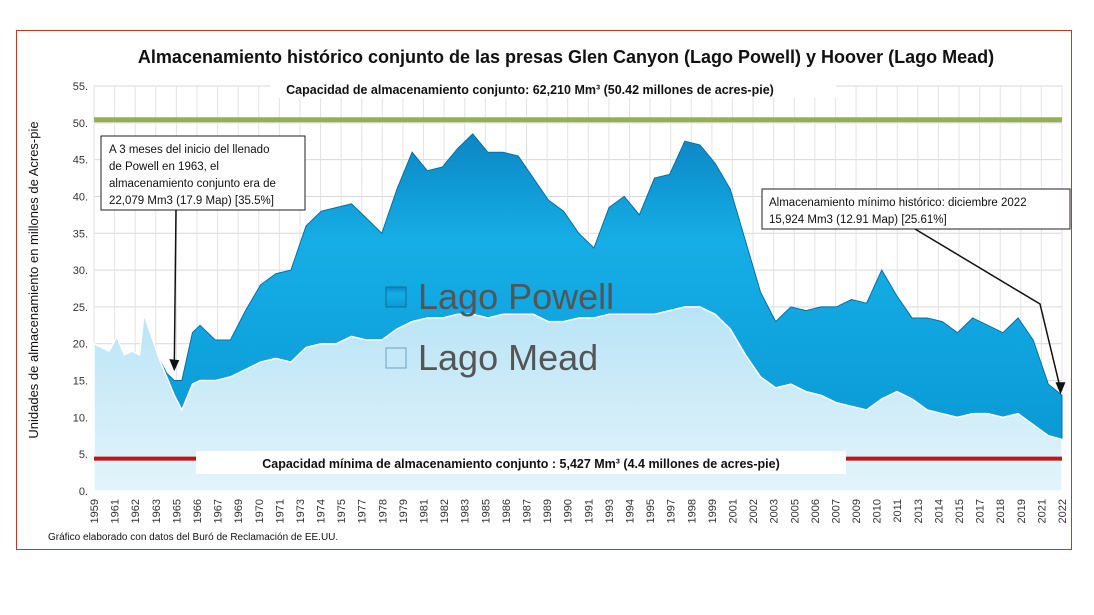 This screenshot has width=1094, height=615. Describe the element at coordinates (919, 511) in the screenshot. I see `x-tick-label: 2013` at that location.